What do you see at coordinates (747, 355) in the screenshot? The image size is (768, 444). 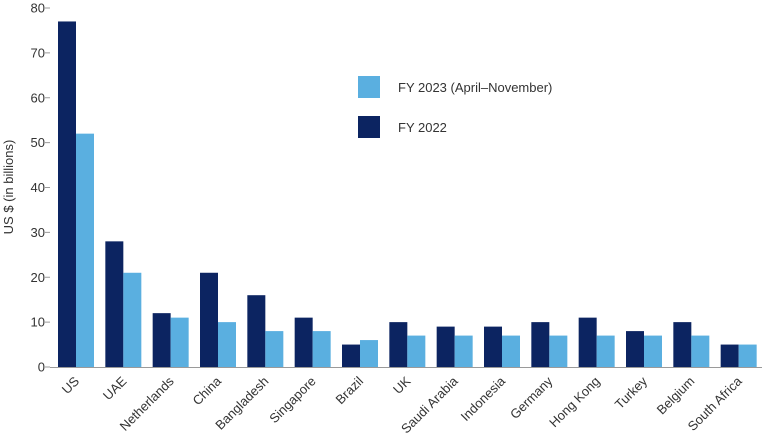 I see `bar-fy2023-south-africa` at bounding box center [747, 355].